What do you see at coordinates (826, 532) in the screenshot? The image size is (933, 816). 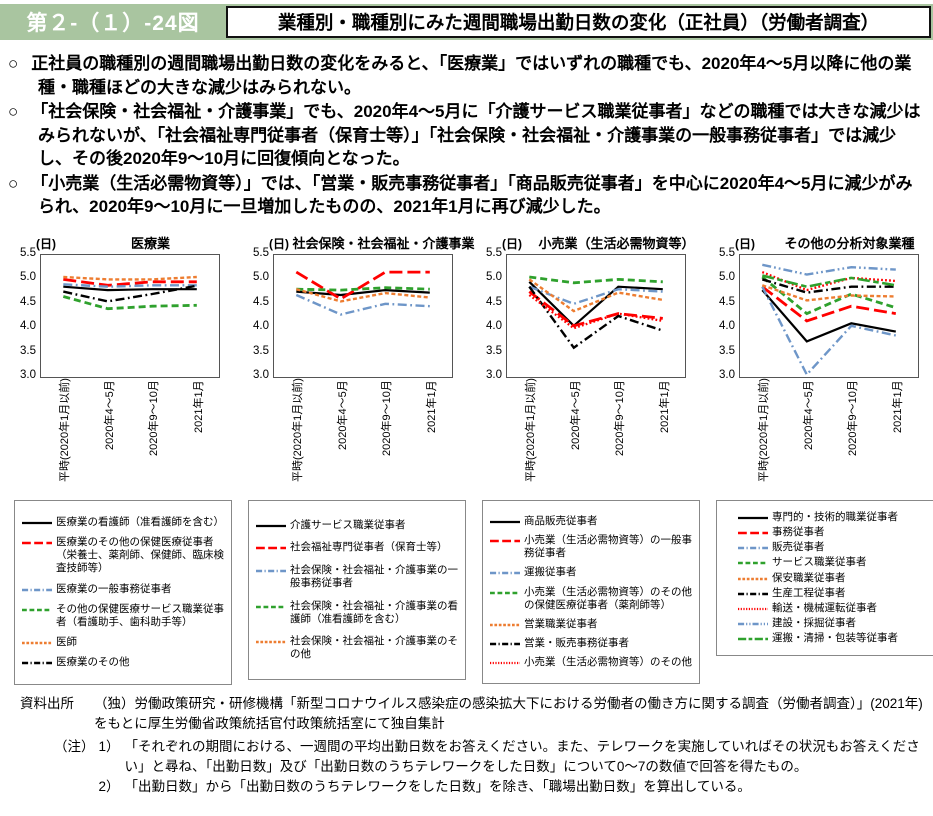 I see `legend-item: 事務従事者` at bounding box center [826, 532].